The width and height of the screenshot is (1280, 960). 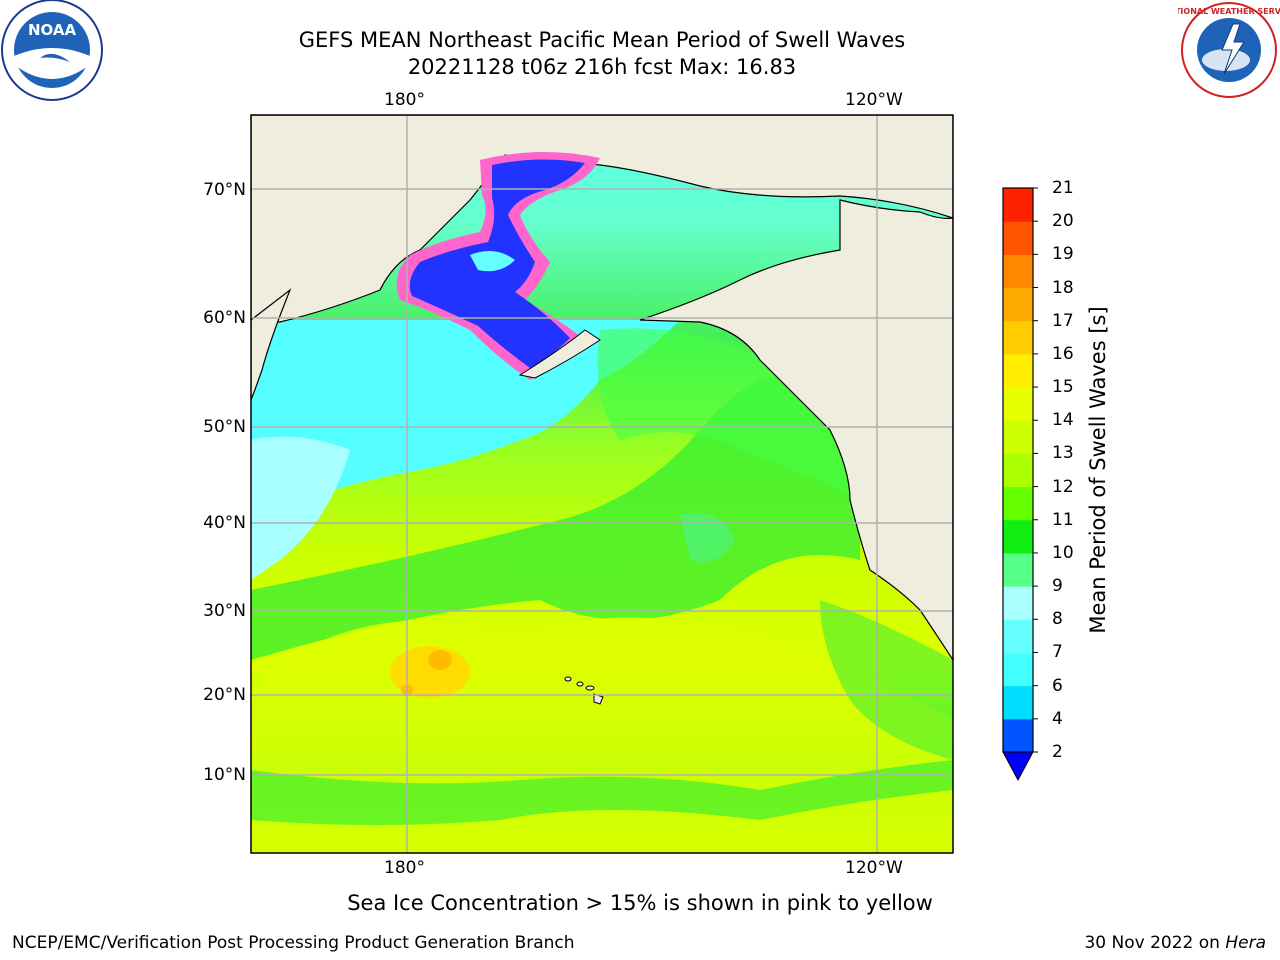 I want to click on colorbar-tick-label: 19, so click(x=1063, y=254).